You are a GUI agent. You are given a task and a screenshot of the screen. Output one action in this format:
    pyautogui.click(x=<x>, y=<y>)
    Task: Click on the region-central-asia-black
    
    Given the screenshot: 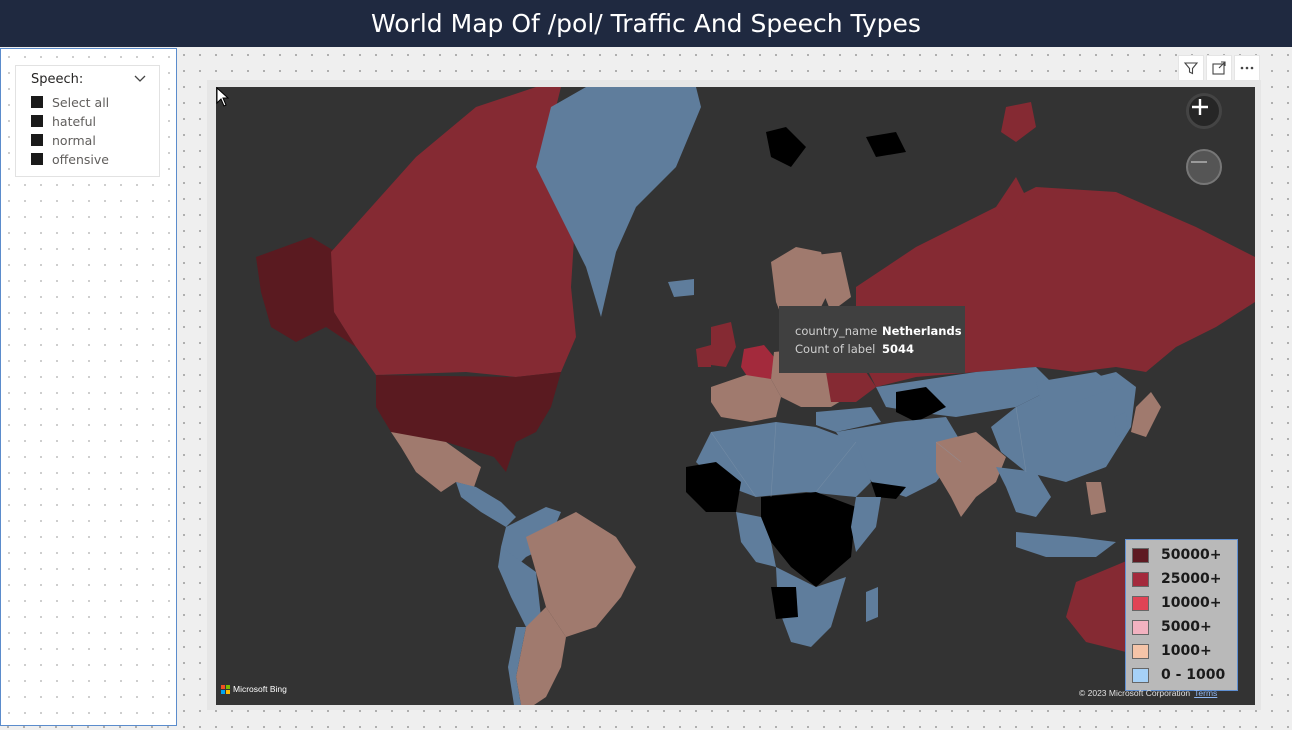 What is the action you would take?
    pyautogui.click(x=921, y=404)
    